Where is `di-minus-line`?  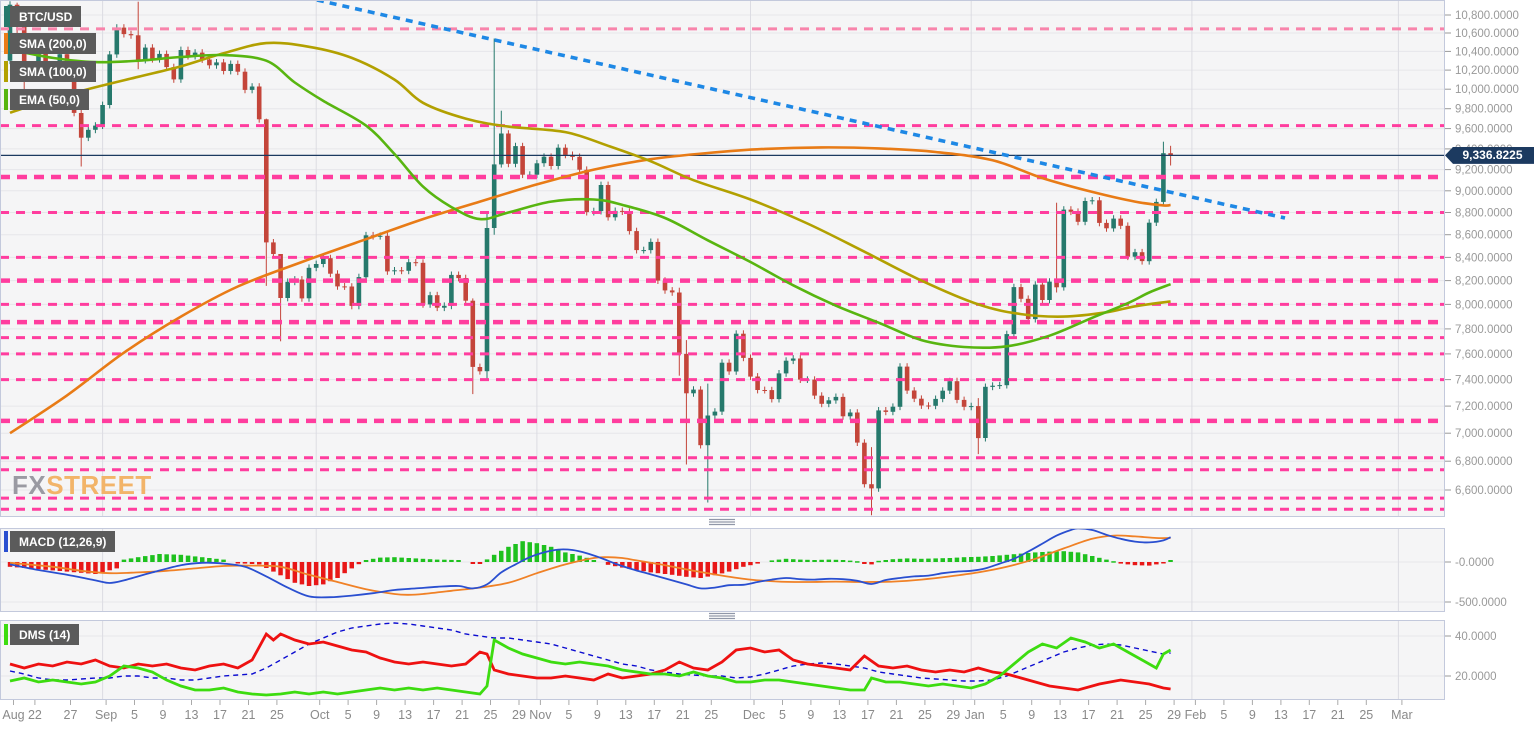 di-minus-line is located at coordinates (590, 661).